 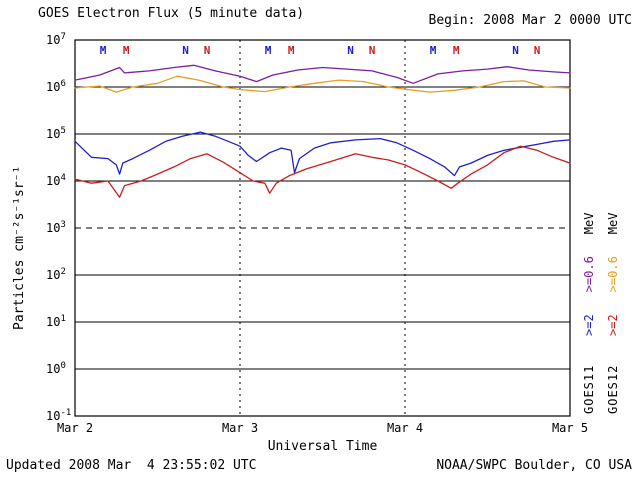 I want to click on y-tick-label: 10-1, so click(x=58, y=415).